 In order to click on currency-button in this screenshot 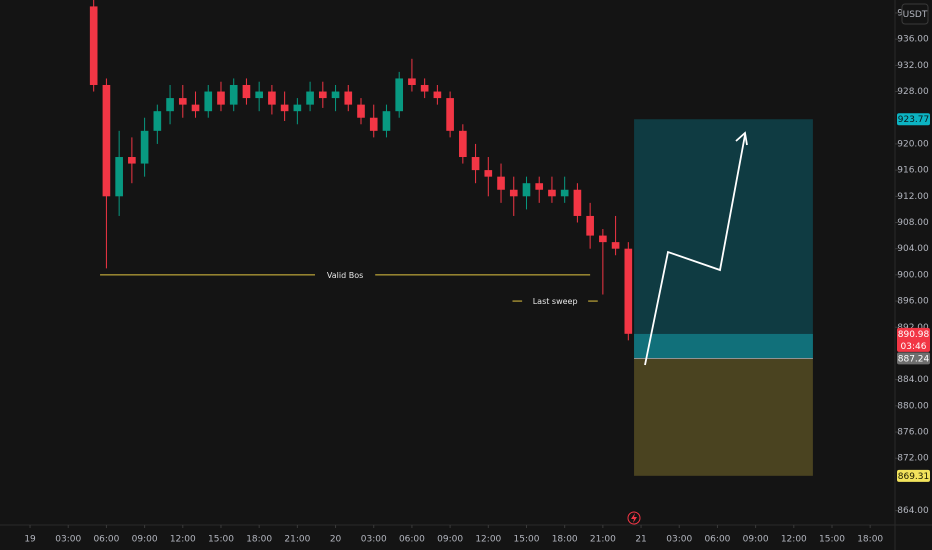, I will do `click(915, 14)`.